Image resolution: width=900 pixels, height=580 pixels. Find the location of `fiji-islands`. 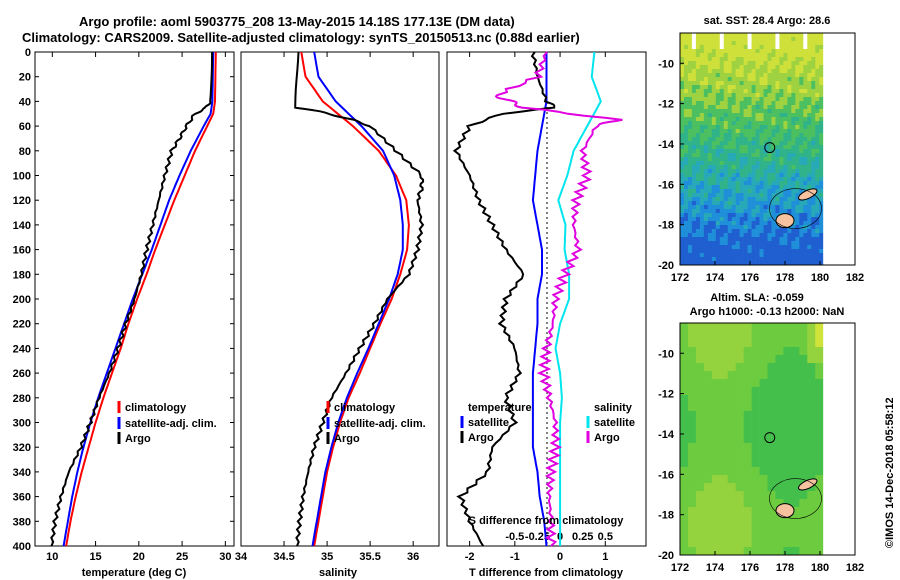

fiji-islands is located at coordinates (795, 498).